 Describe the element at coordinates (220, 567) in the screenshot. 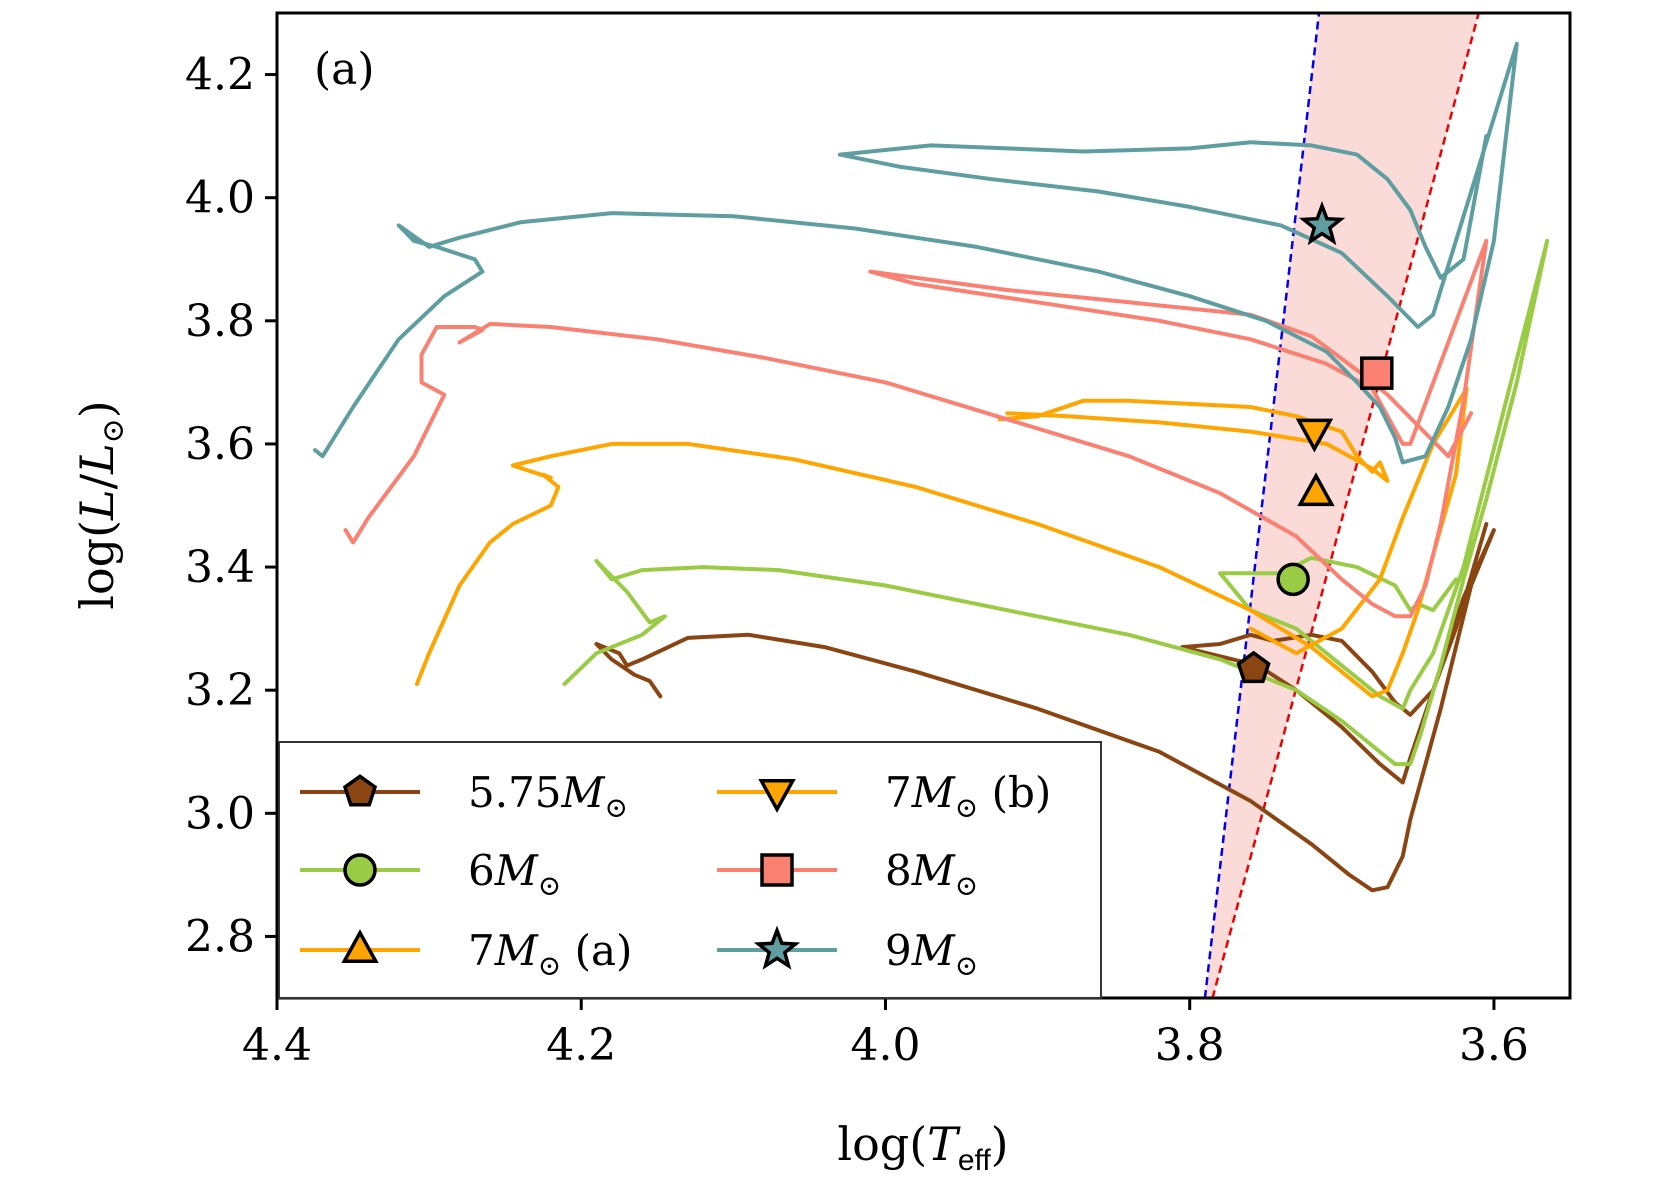

I see `y-tick-label: 3.4` at that location.